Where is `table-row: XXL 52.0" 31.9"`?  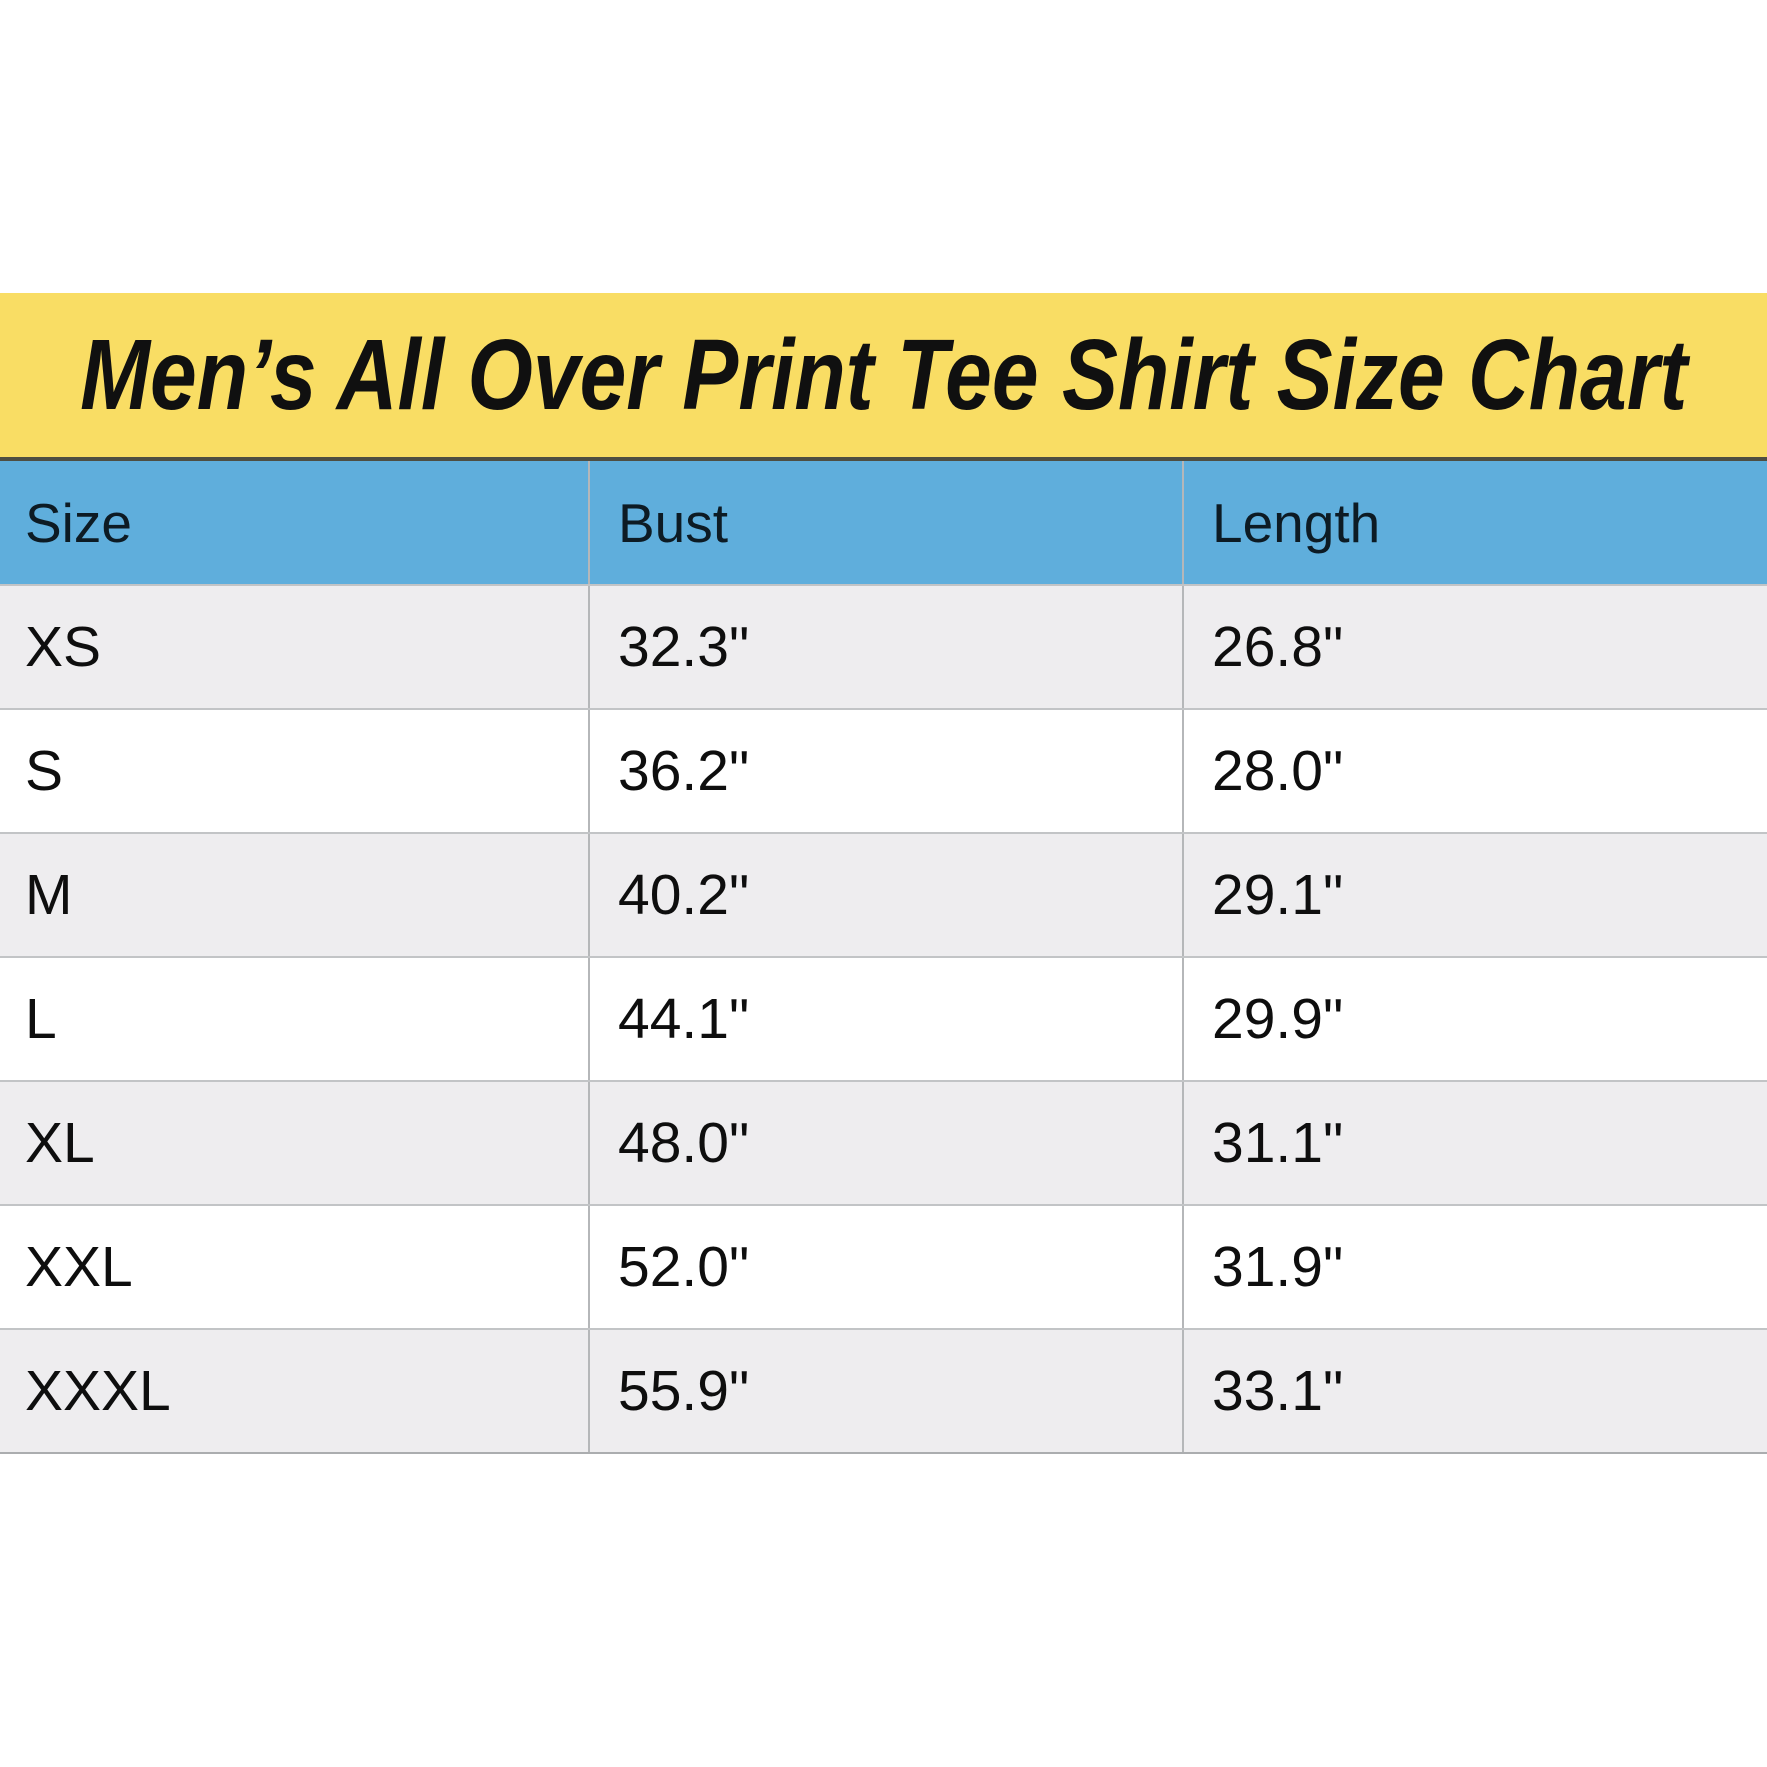
table-row: XXL 52.0" 31.9" is located at coordinates (883, 1266).